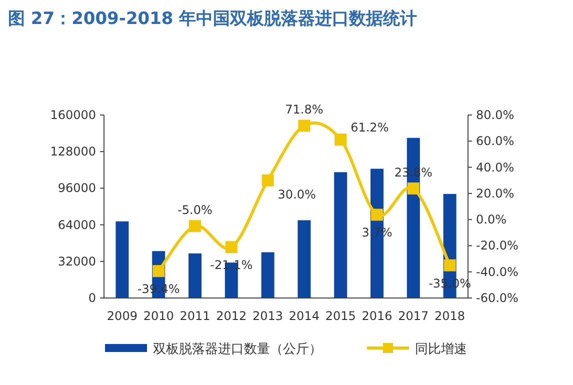  Describe the element at coordinates (497, 298) in the screenshot. I see `y2-tick-label: -60.0%` at that location.